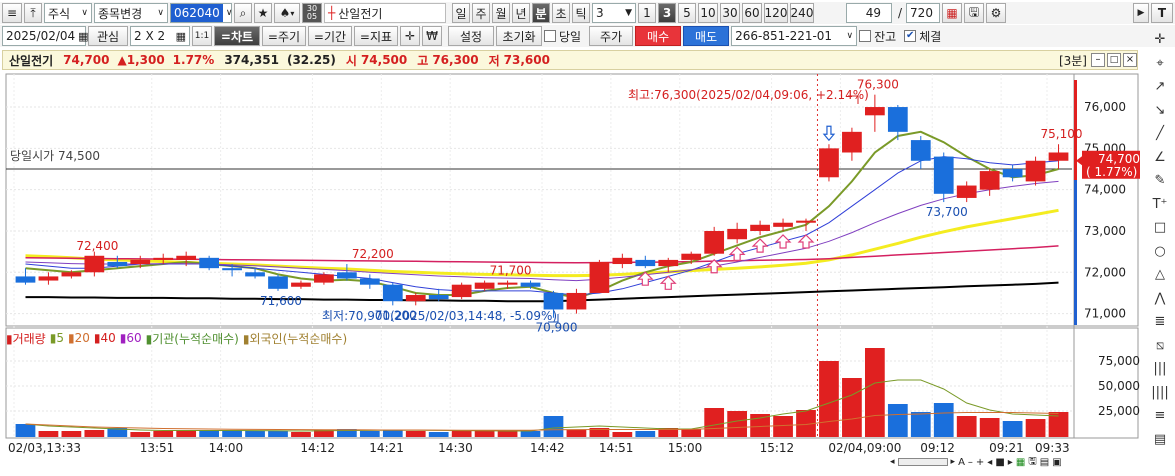  Describe the element at coordinates (295, 338) in the screenshot. I see `volume-legend-item: ▮외국인(누적순매수)` at that location.